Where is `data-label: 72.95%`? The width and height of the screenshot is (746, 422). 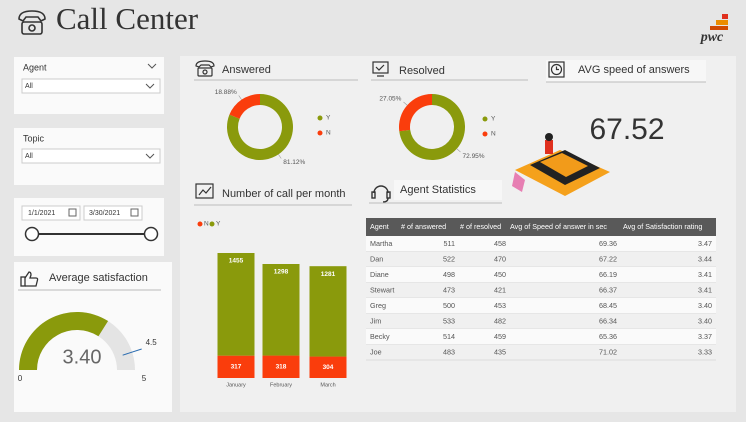
data-label: 72.95% is located at coordinates (474, 156).